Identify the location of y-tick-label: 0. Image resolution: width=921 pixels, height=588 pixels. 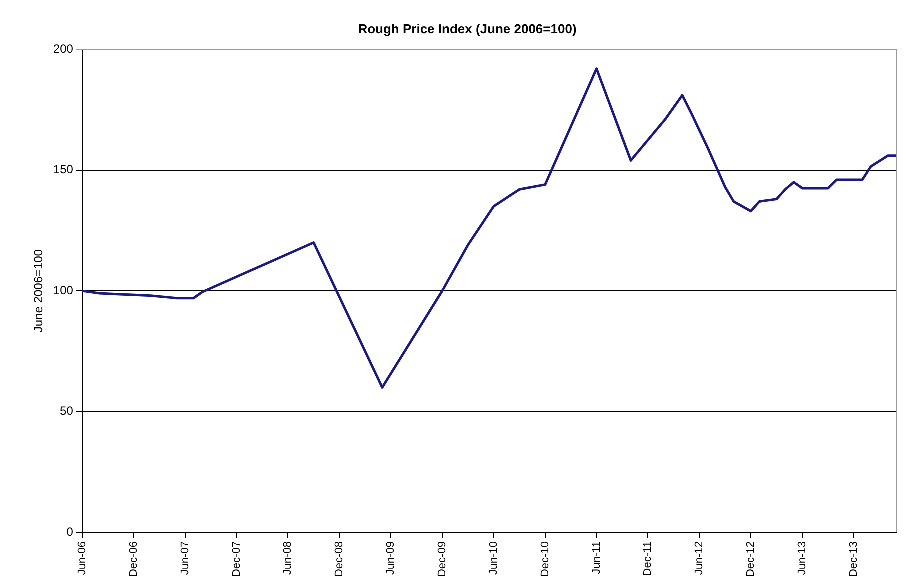
(70, 531).